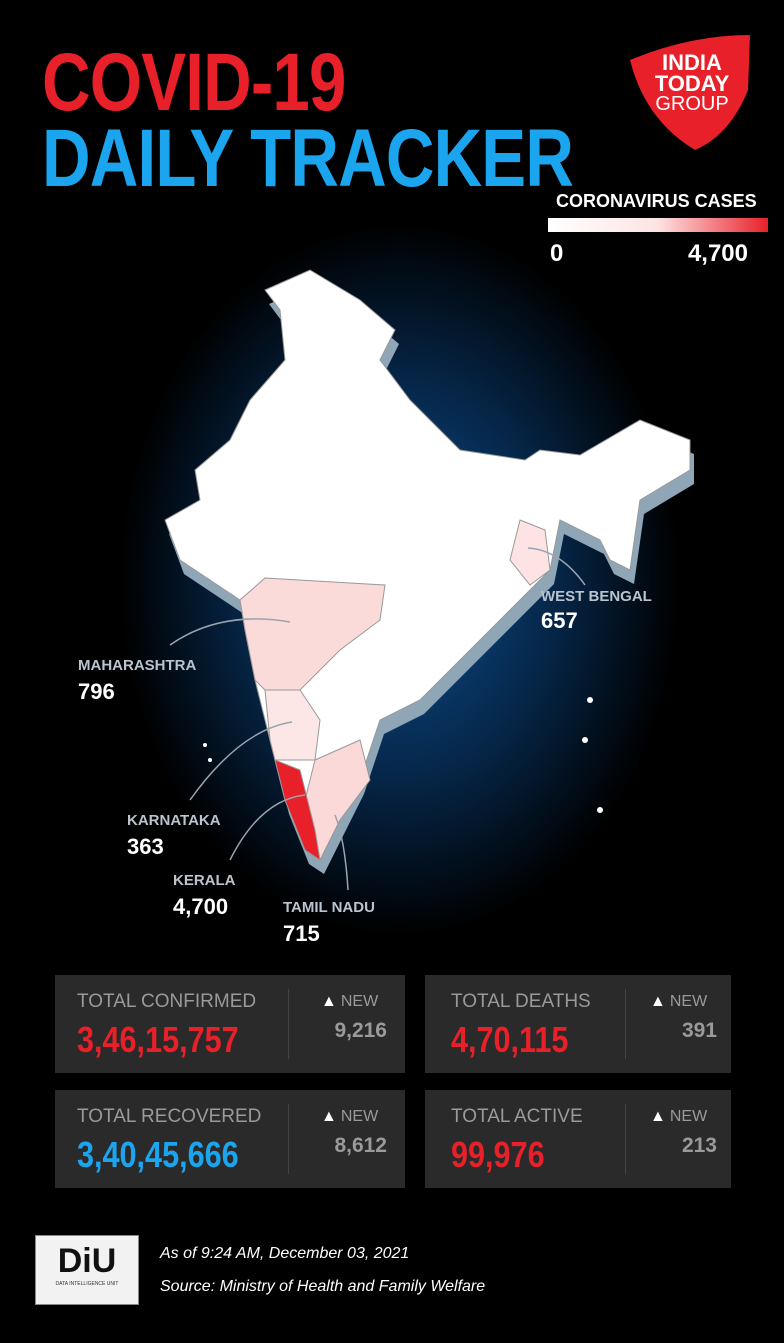  What do you see at coordinates (96, 691) in the screenshot?
I see `state-value: 796` at bounding box center [96, 691].